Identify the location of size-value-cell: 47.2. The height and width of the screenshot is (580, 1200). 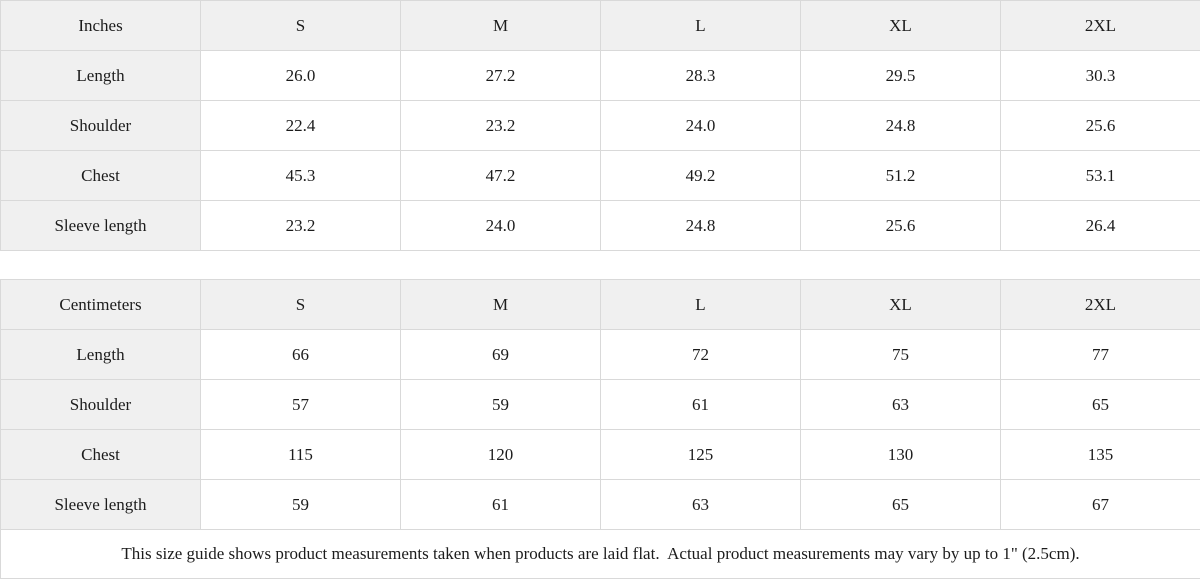
(500, 175).